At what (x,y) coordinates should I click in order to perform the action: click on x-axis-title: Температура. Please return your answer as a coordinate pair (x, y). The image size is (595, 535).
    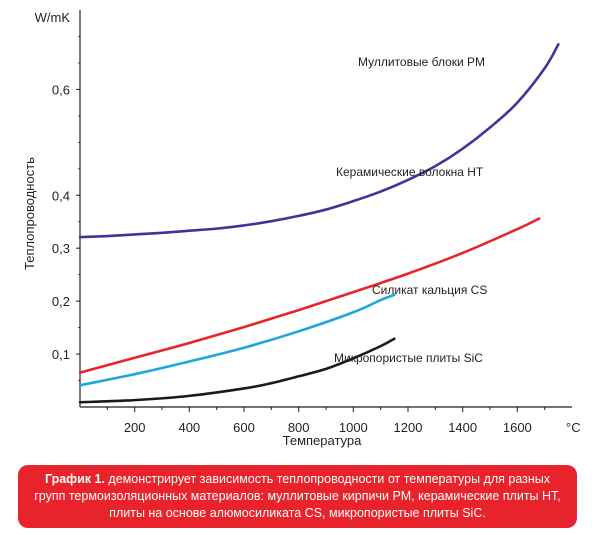
    Looking at the image, I should click on (323, 440).